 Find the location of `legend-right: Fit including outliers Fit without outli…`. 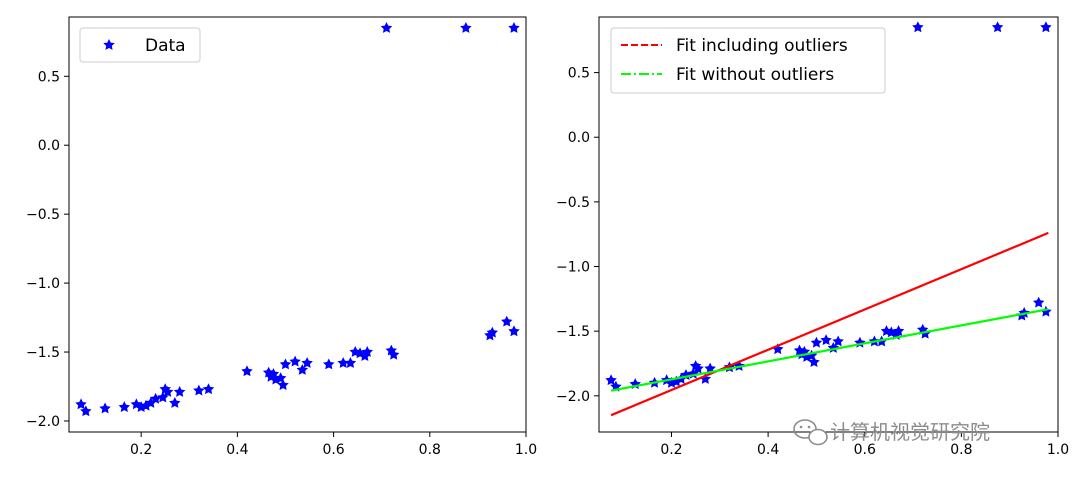

legend-right: Fit including outliers Fit without outli… is located at coordinates (748, 60).